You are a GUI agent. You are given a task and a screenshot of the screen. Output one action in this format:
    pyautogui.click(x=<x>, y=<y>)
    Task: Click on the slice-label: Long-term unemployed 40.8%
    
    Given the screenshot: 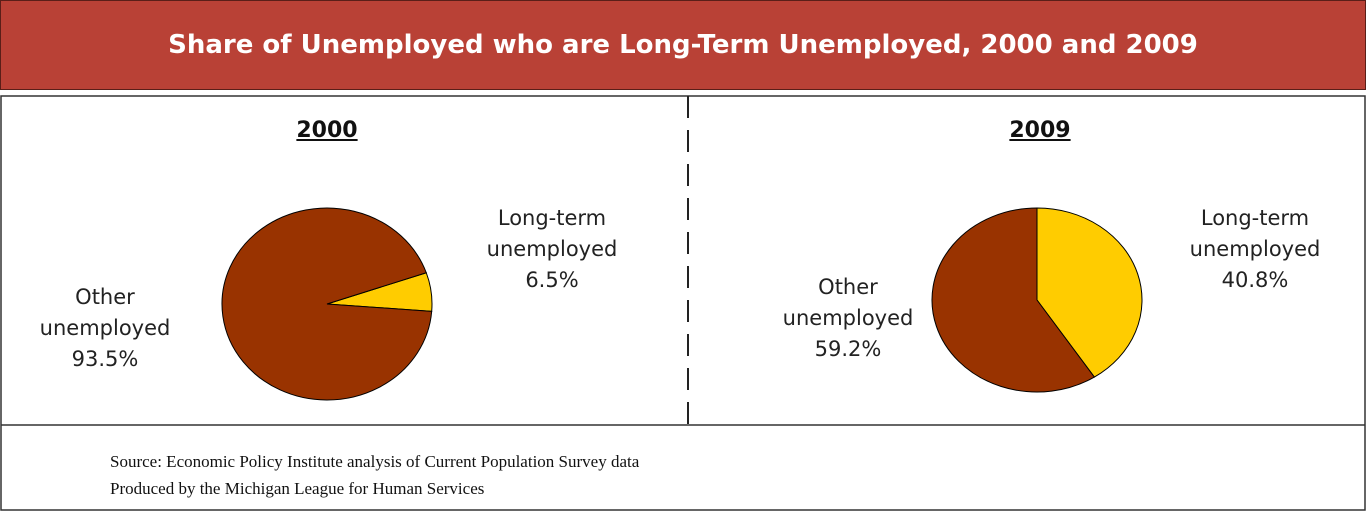 What is the action you would take?
    pyautogui.click(x=1255, y=249)
    